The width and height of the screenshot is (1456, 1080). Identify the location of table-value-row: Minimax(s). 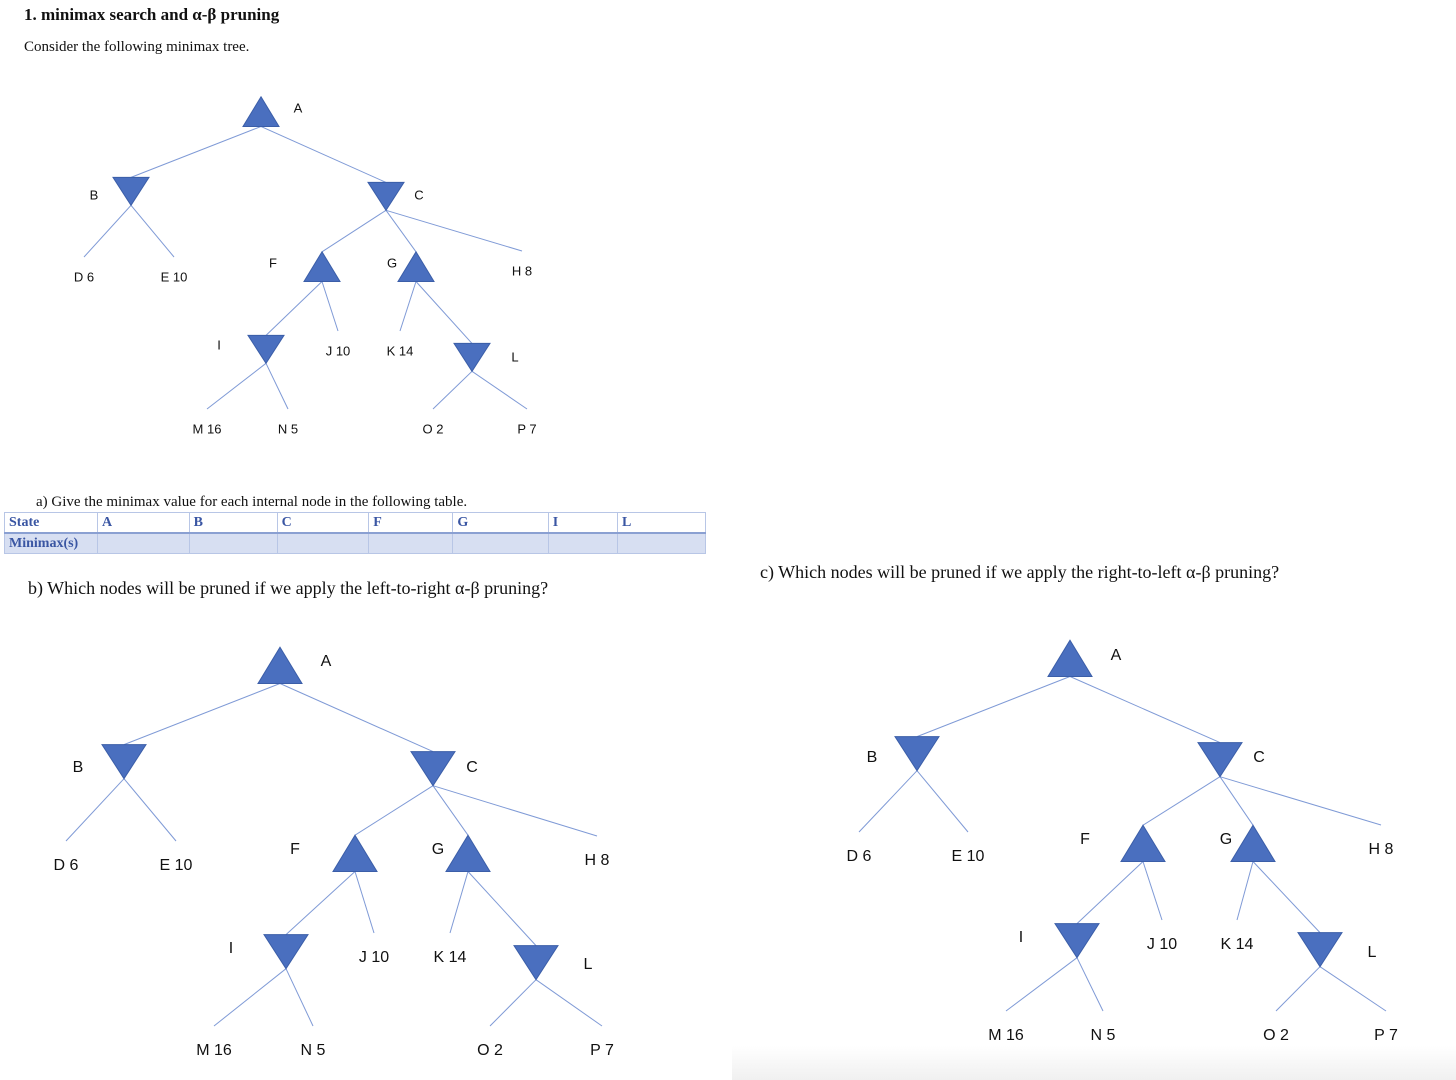
(355, 543).